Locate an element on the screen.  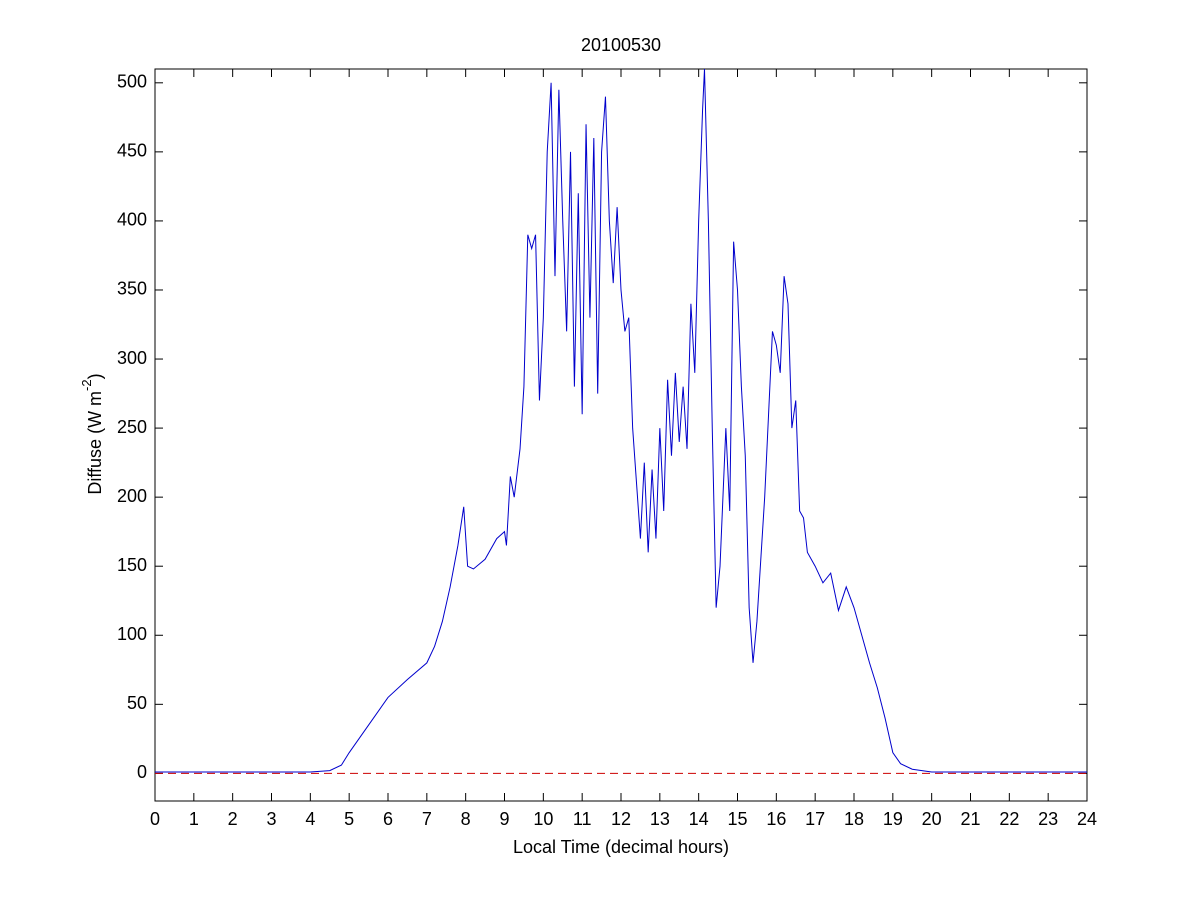
y-axis-label: Diffuse (W m-2) is located at coordinates (91, 433).